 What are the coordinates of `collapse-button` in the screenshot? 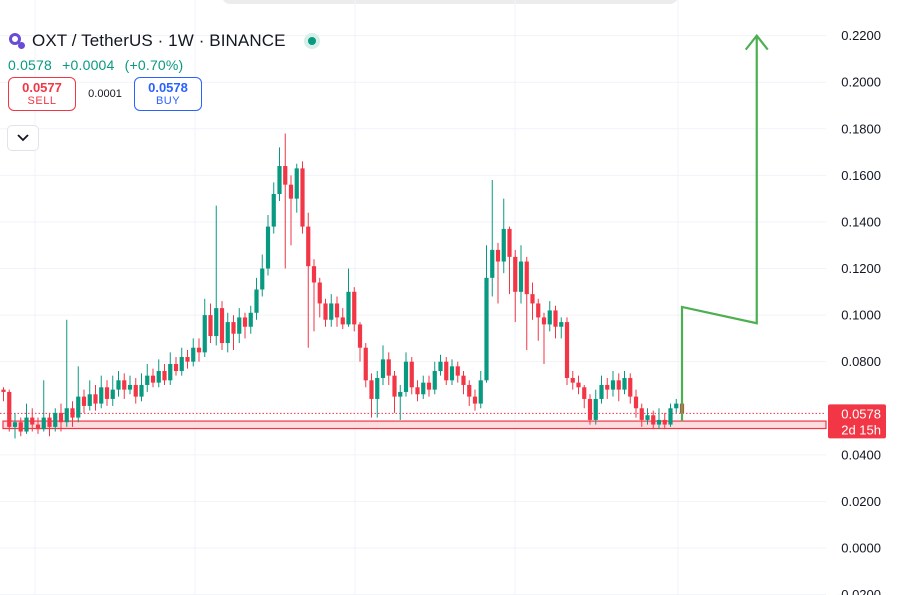 It's located at (23, 138).